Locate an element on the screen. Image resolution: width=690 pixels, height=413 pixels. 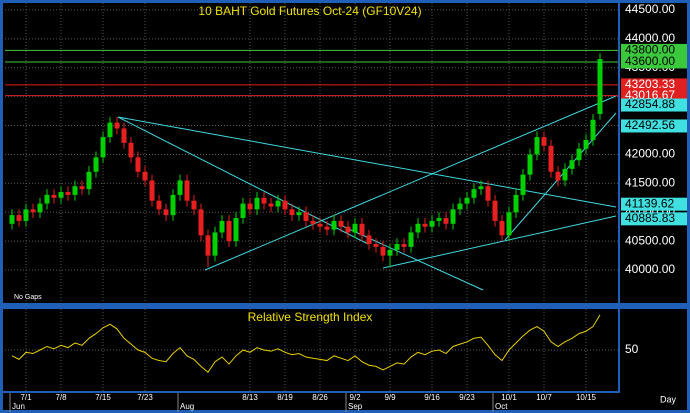
x-tick-label: 10/1 is located at coordinates (509, 397).